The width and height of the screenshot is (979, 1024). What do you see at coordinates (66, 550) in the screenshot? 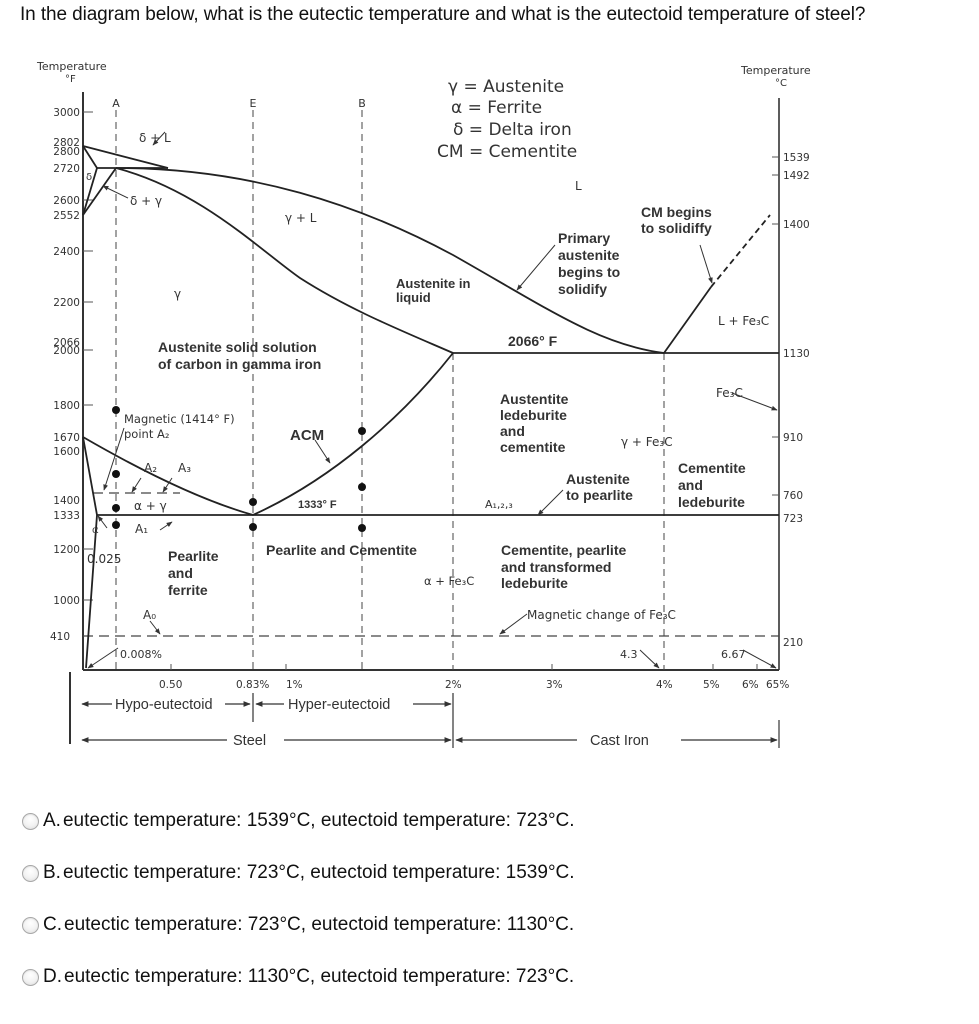
I see `svg-text: 1200` at bounding box center [66, 550].